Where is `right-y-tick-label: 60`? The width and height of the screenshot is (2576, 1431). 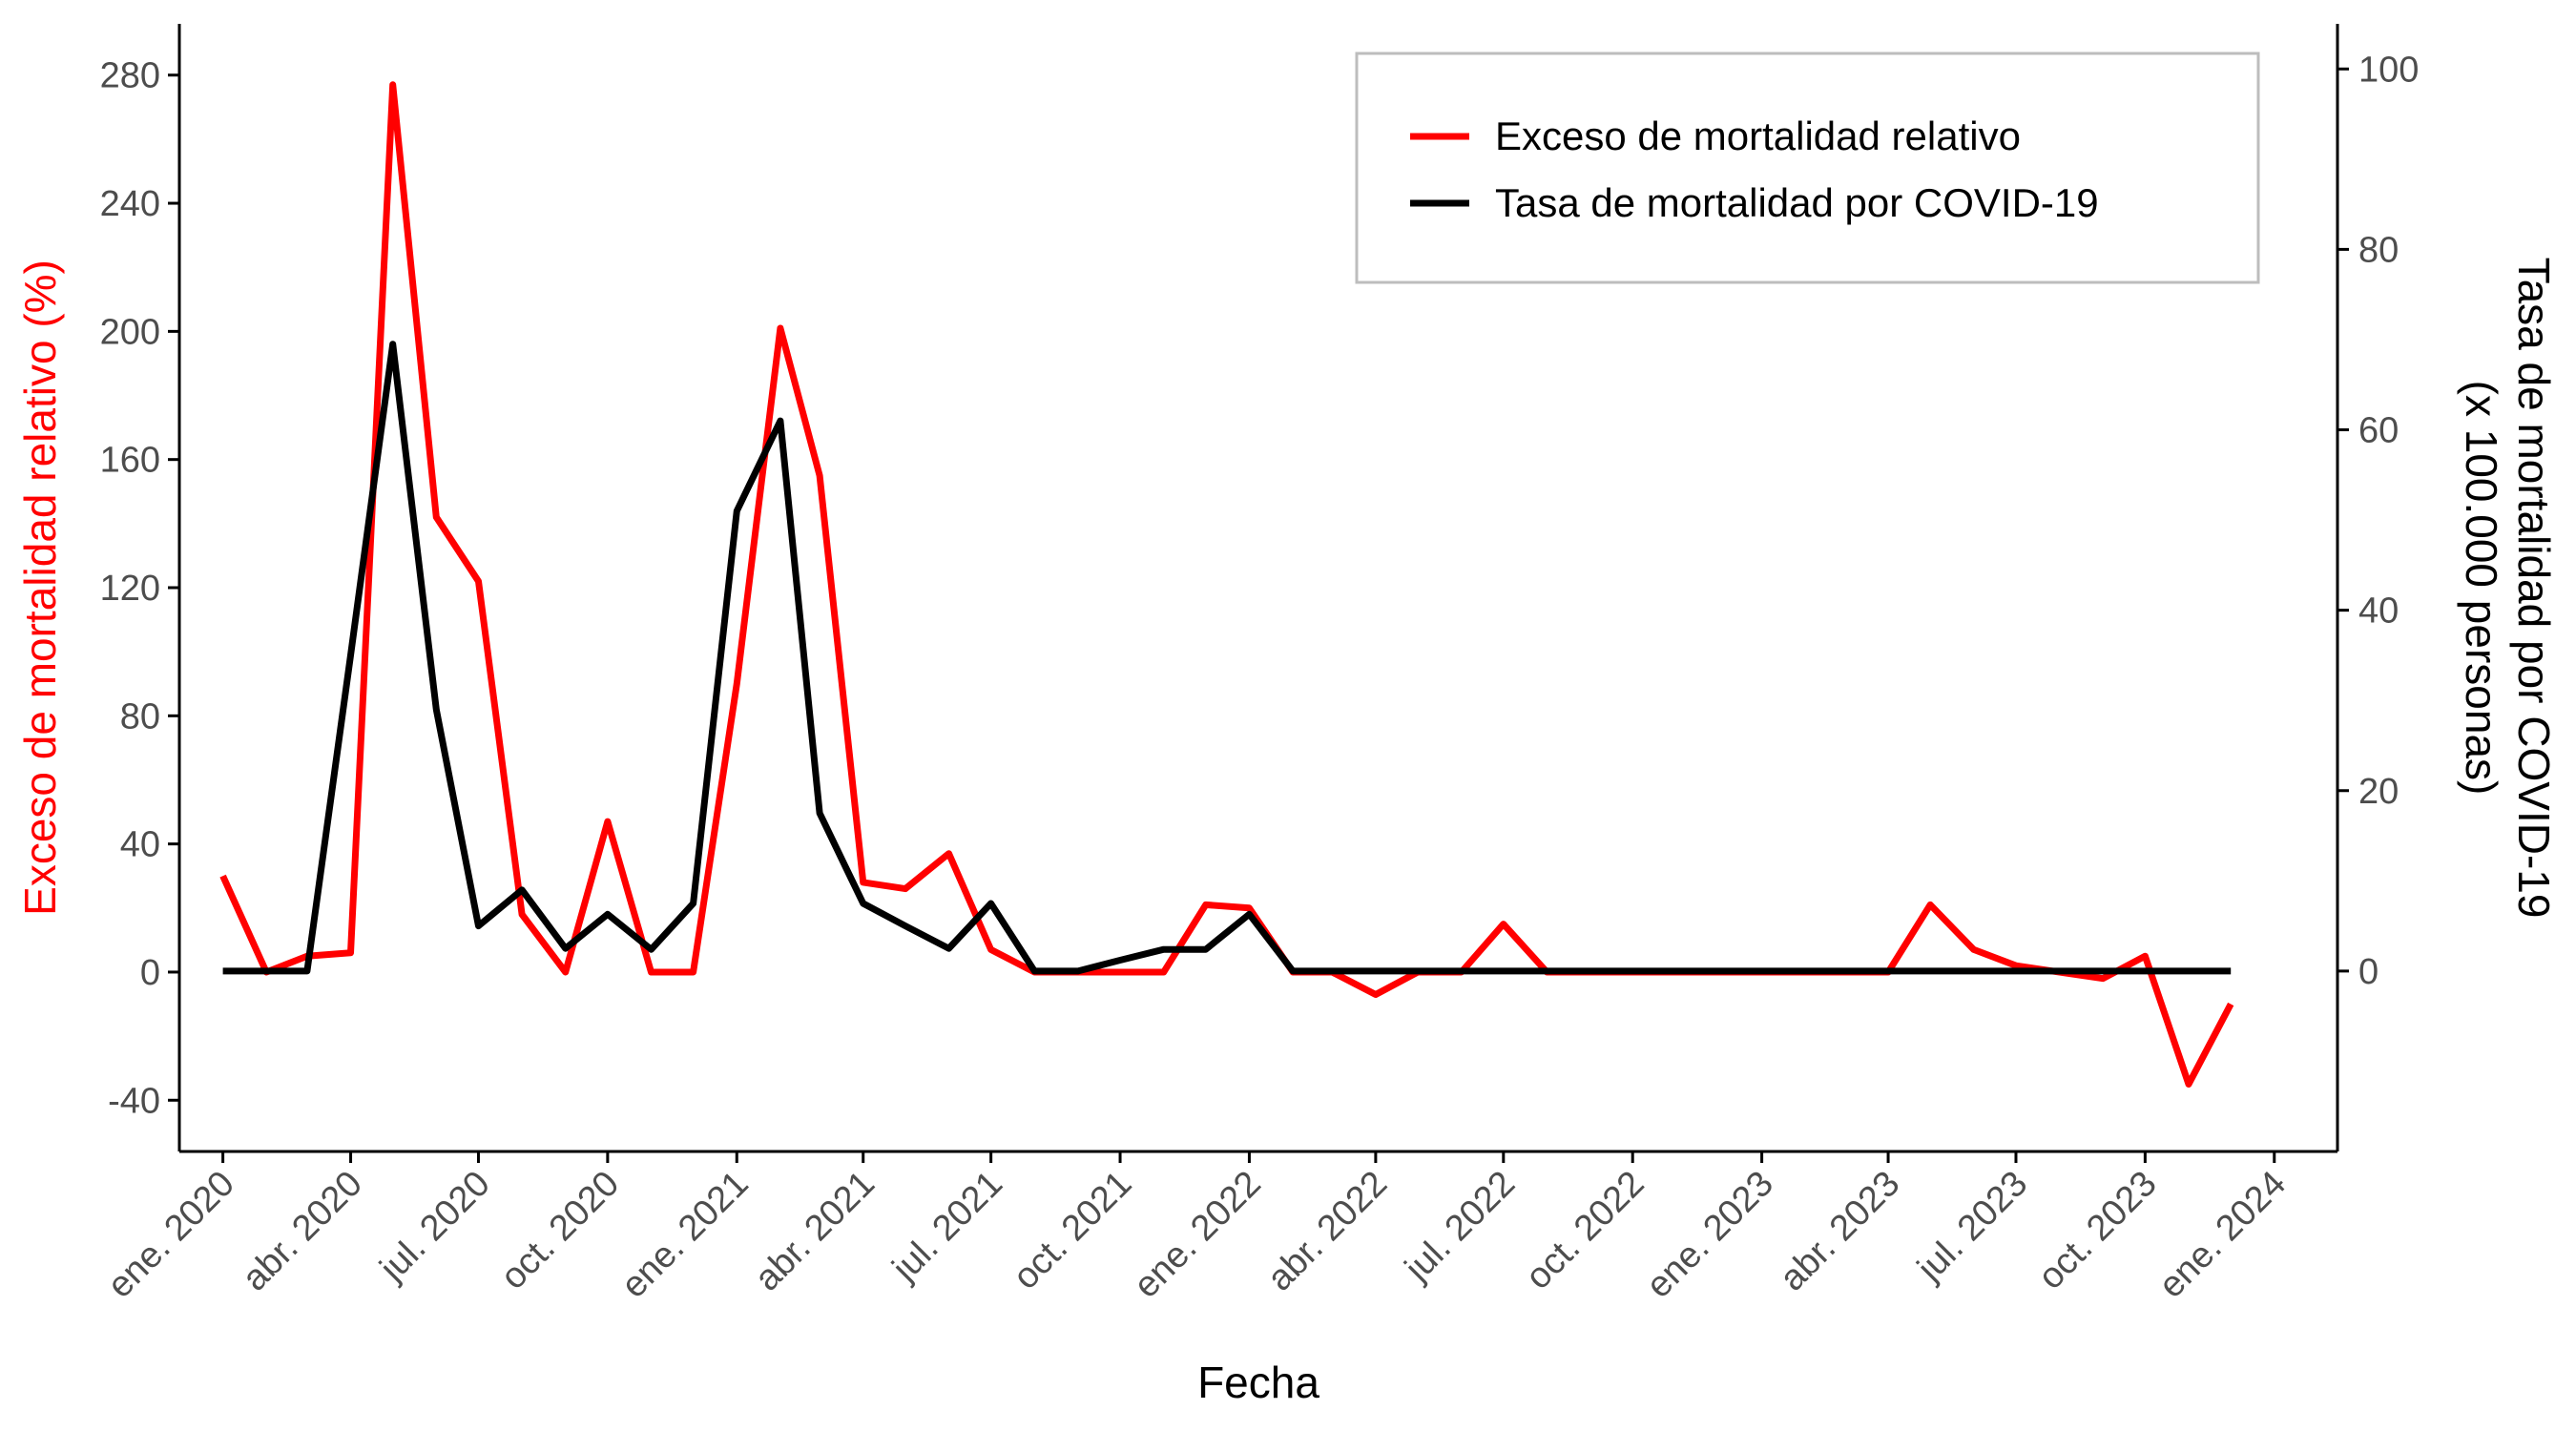
right-y-tick-label: 60 is located at coordinates (2378, 431).